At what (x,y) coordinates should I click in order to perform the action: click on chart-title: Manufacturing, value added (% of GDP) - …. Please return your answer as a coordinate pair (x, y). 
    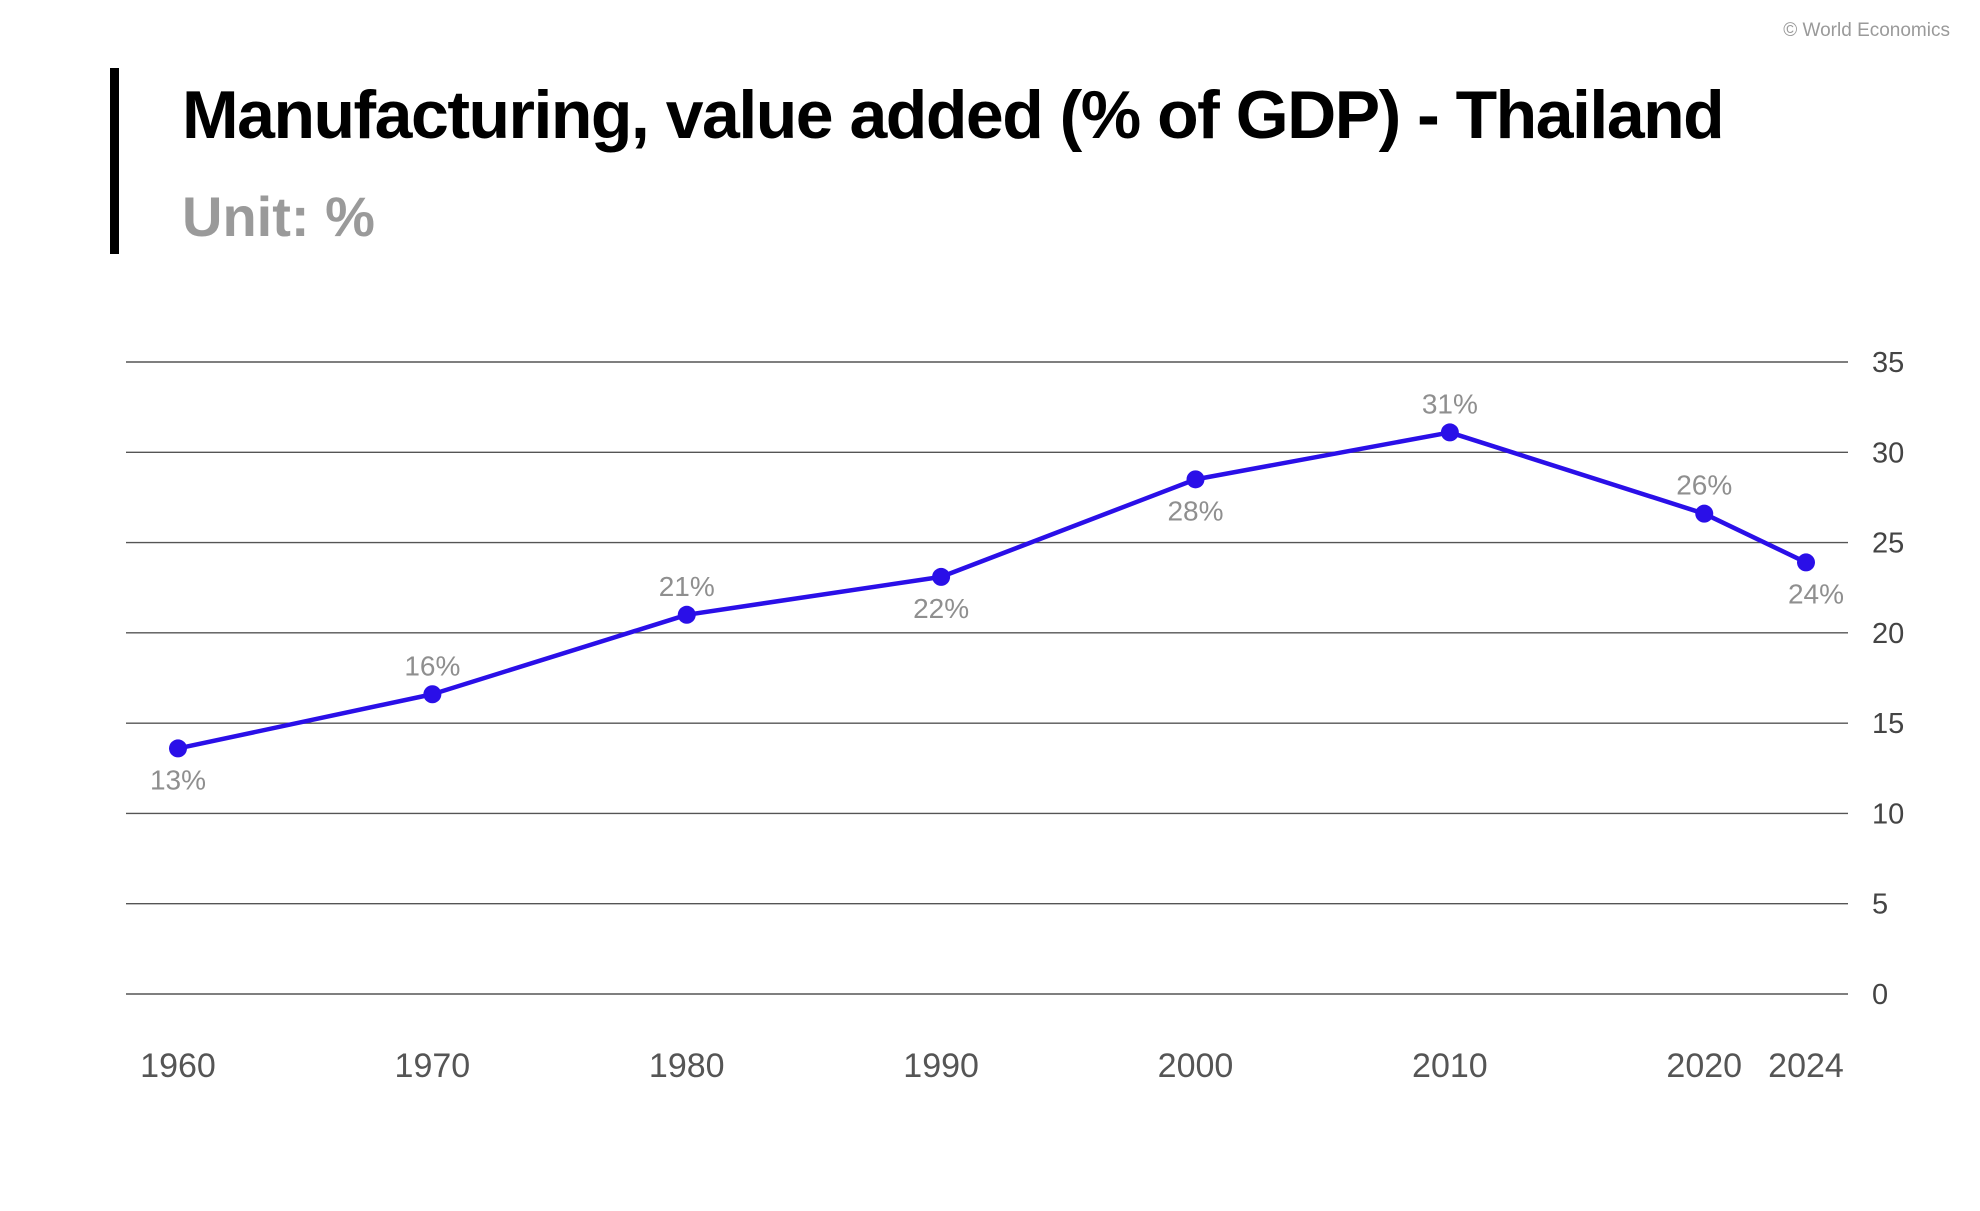
    Looking at the image, I should click on (953, 115).